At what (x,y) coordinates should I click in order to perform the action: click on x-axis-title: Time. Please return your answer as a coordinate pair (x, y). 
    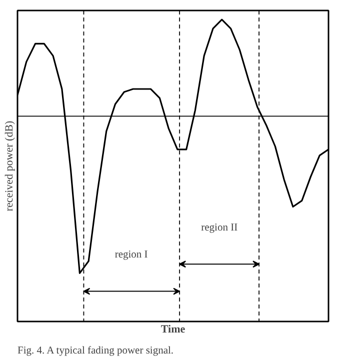
    Looking at the image, I should click on (173, 330).